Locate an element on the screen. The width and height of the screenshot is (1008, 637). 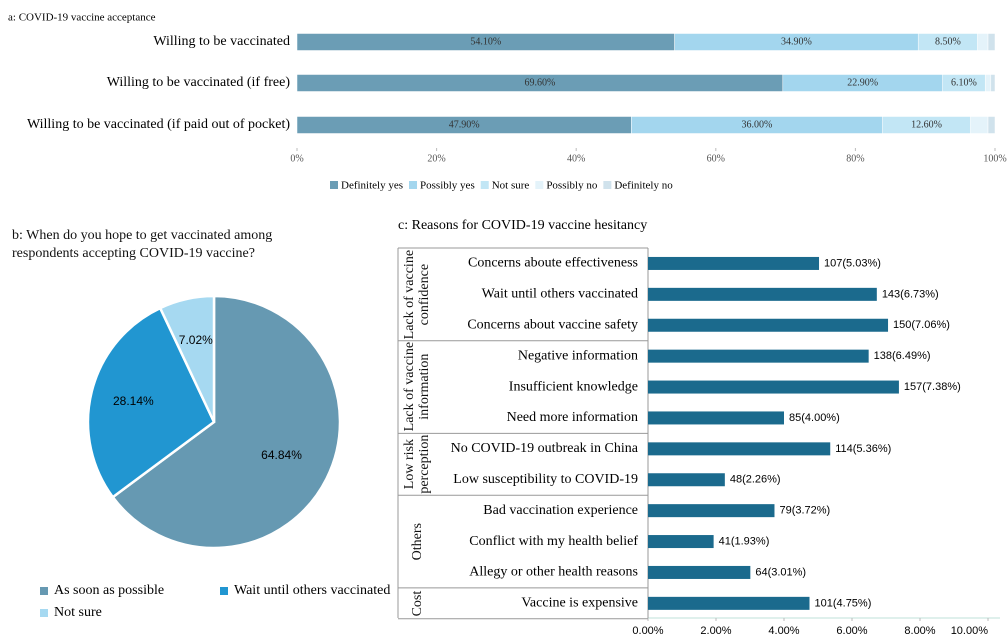
data-label: 34.90% is located at coordinates (796, 41).